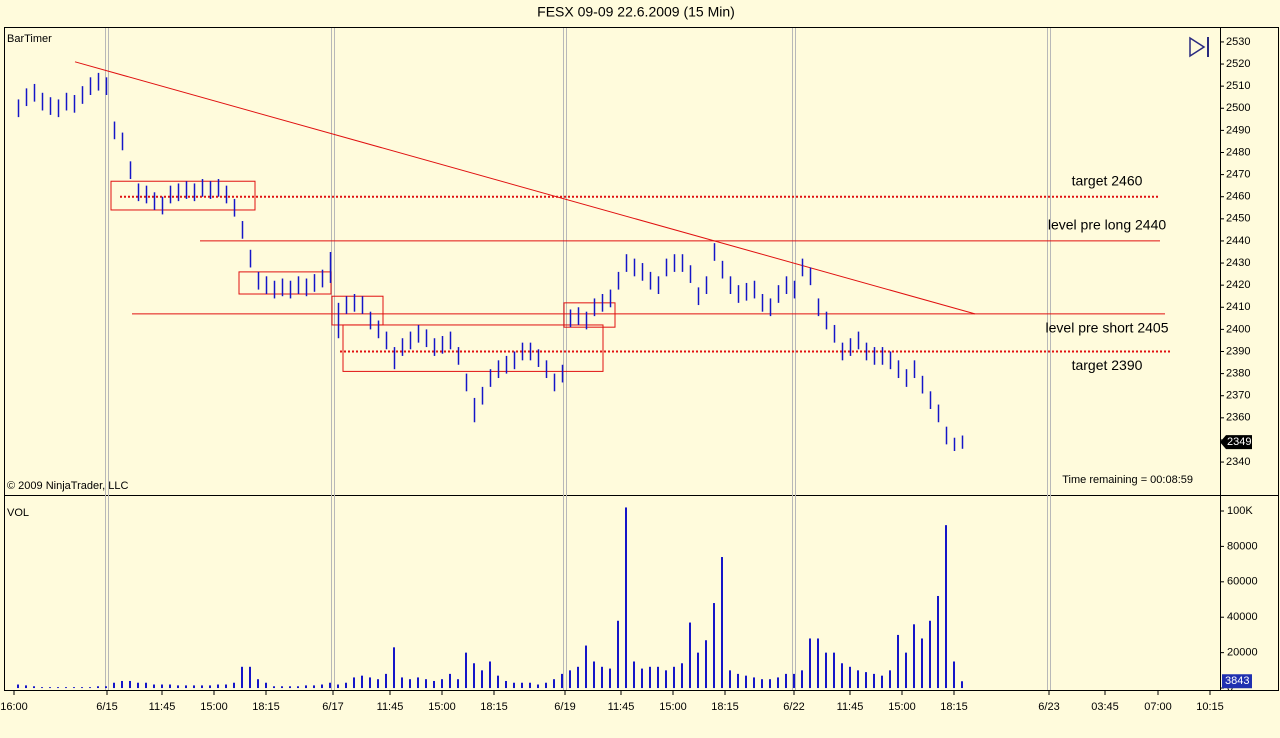 The width and height of the screenshot is (1280, 738). I want to click on y-tick-label: 2530, so click(1238, 42).